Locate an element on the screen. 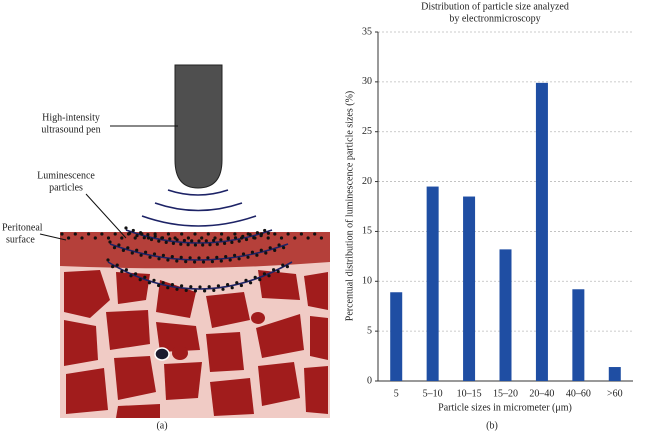 This screenshot has height=433, width=646. y-tick-label: 20 is located at coordinates (367, 181).